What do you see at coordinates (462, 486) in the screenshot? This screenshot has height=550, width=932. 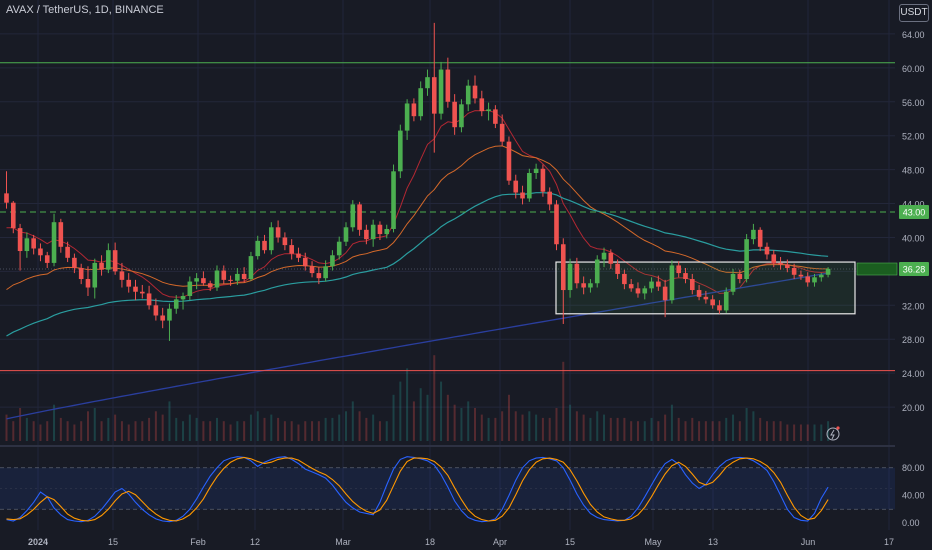 I see `stoch-rsi-panel: 80.00 40.00 0.00` at bounding box center [462, 486].